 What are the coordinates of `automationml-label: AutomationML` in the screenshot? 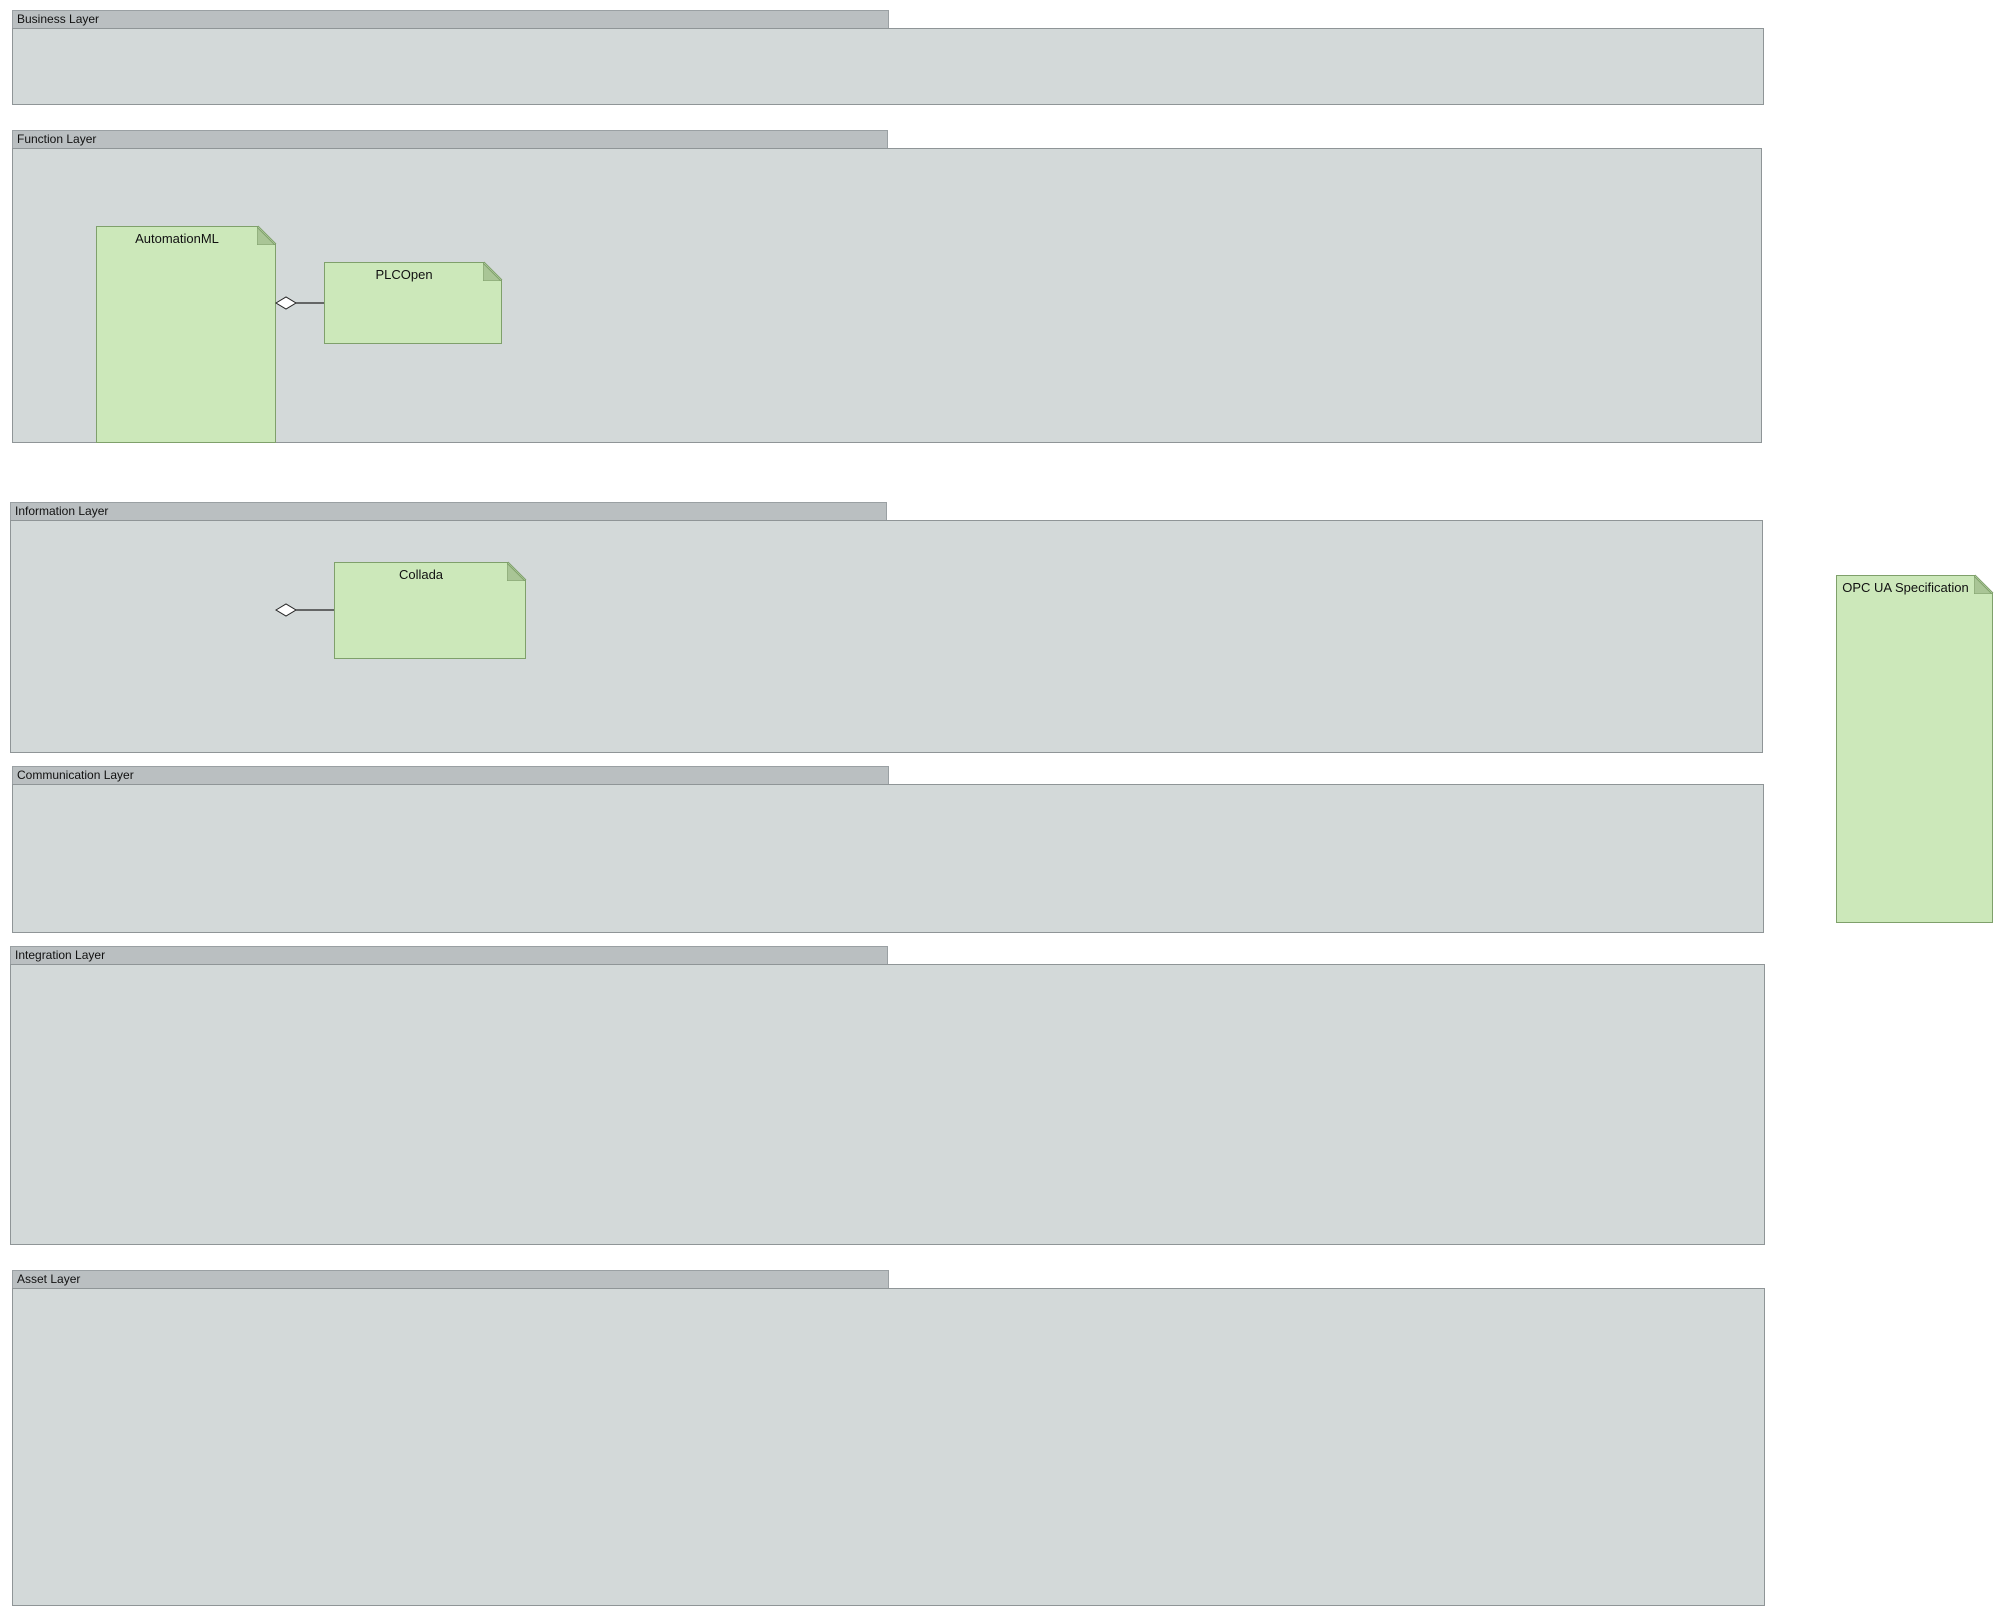 It's located at (177, 238).